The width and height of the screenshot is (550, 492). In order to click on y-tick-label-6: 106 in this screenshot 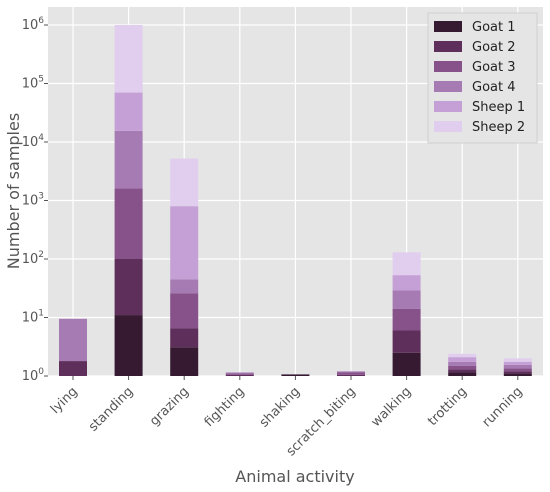, I will do `click(33, 24)`.